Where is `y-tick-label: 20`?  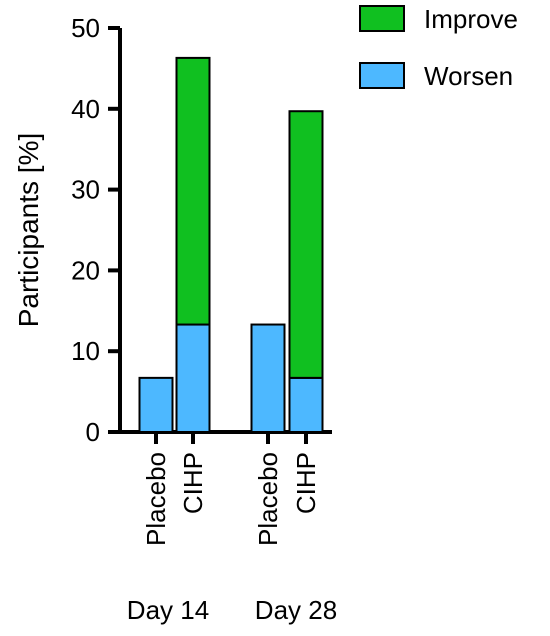
y-tick-label: 20 is located at coordinates (85, 270).